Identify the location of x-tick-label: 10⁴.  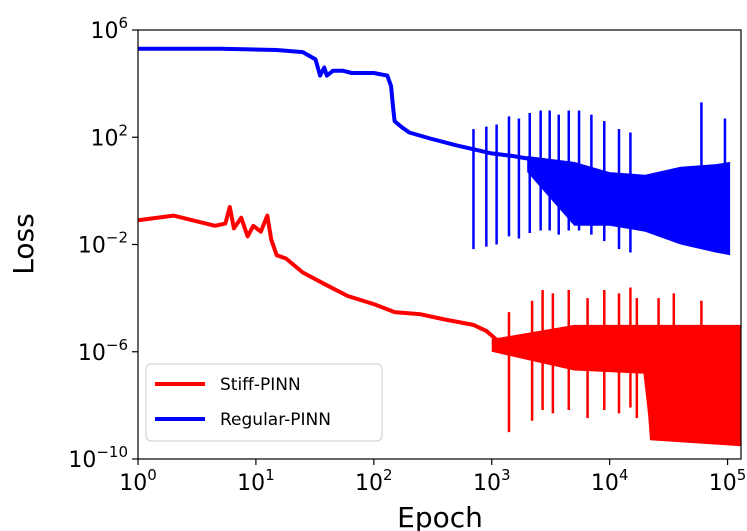
(610, 481).